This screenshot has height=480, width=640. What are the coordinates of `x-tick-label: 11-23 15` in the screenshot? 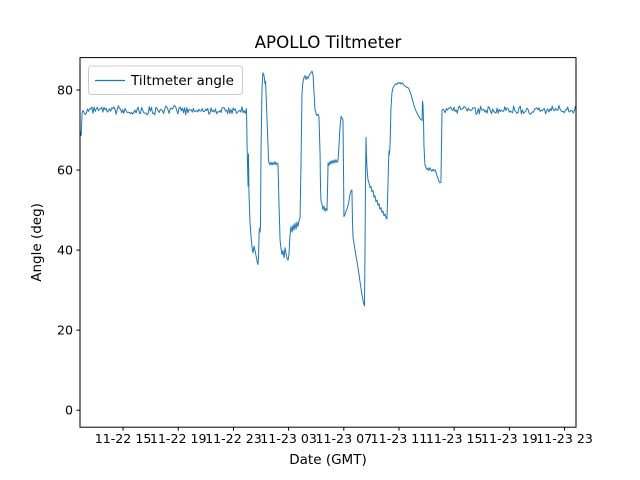 It's located at (454, 438).